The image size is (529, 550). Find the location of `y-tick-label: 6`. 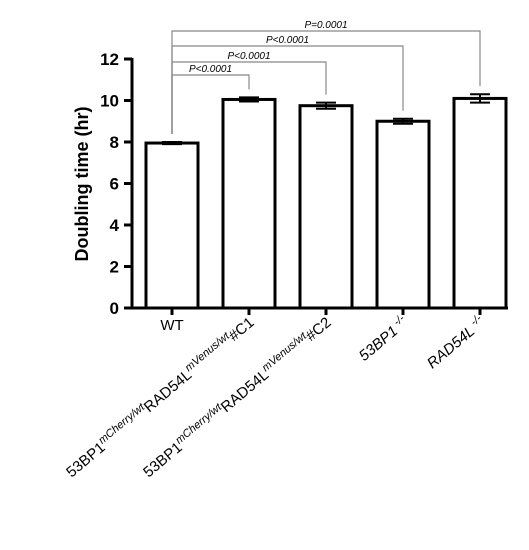

y-tick-label: 6 is located at coordinates (114, 184).